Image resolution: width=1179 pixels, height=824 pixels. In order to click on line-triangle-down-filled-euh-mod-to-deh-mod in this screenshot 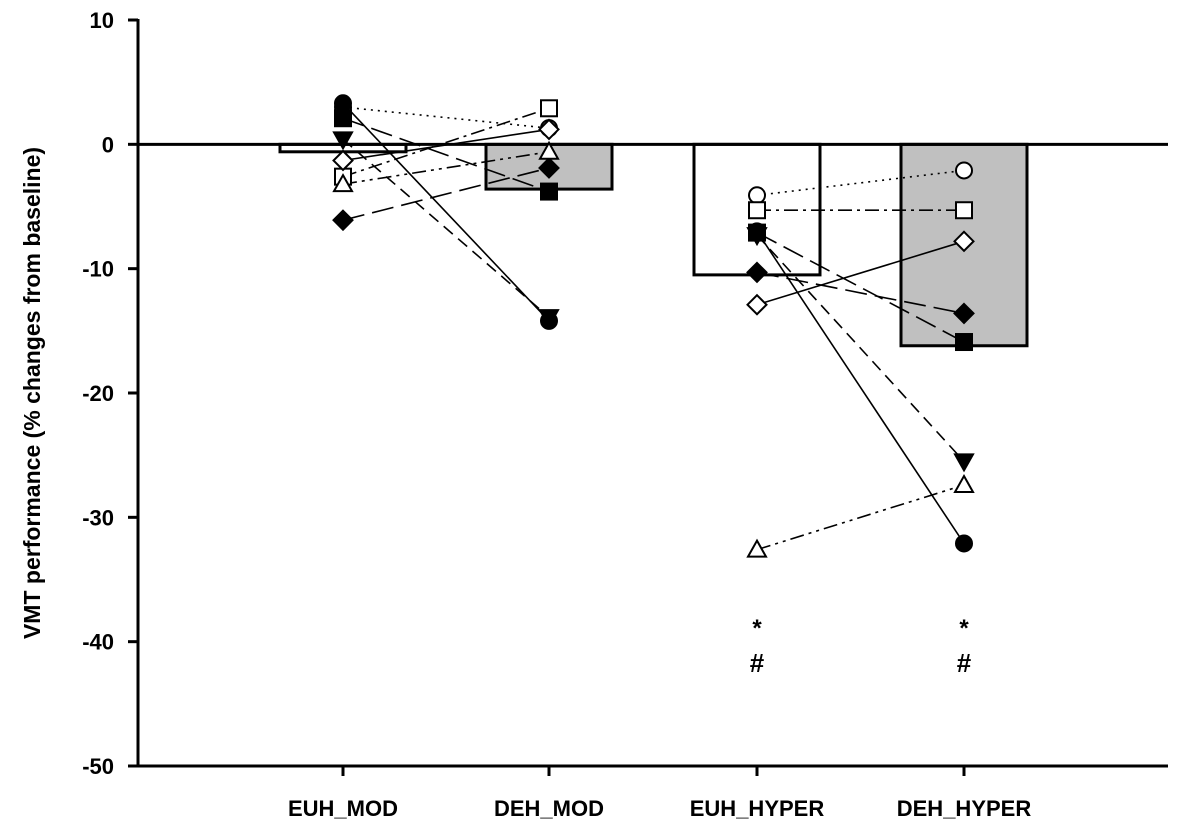, I will do `click(446, 228)`.